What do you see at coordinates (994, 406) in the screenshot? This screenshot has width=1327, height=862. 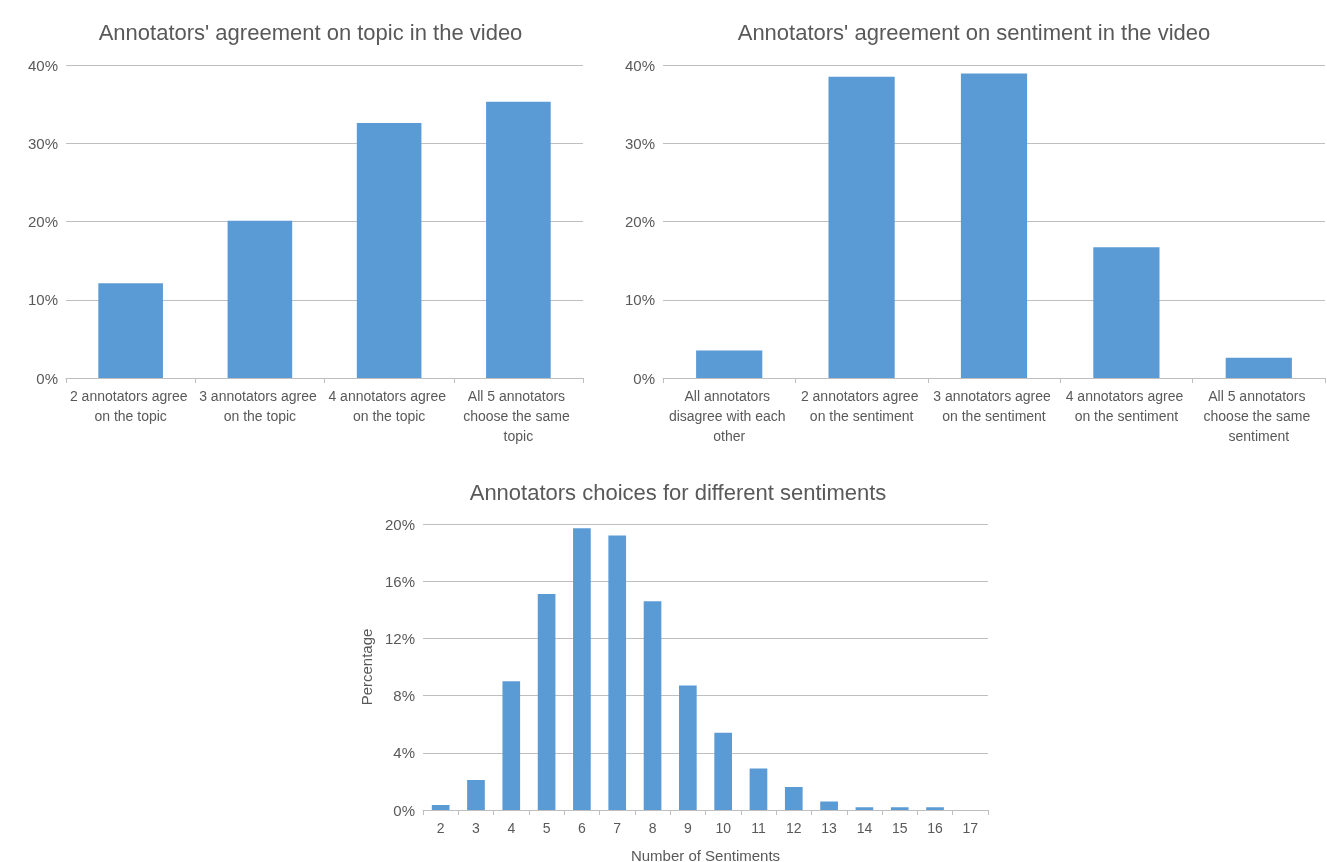 I see `x-tick-label: 3 annotators agree on the sentiment` at bounding box center [994, 406].